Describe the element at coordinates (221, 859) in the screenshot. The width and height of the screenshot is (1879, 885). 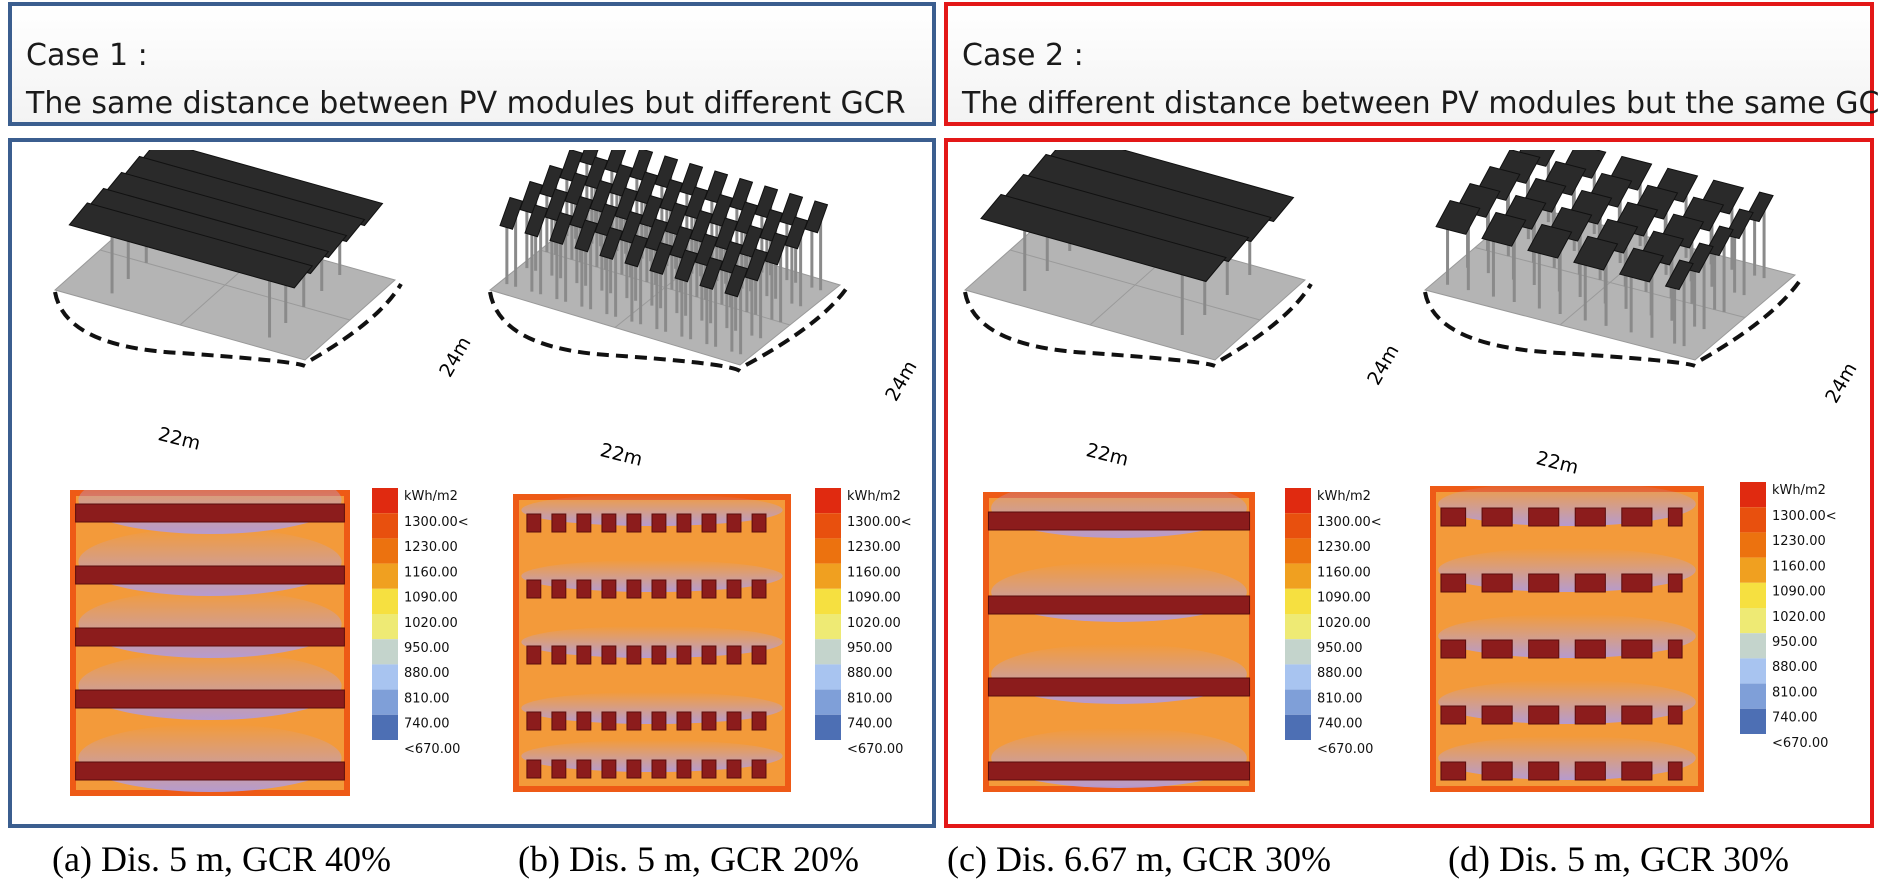
I see `caption-a: (a) Dis. 5 m, GCR 40%` at that location.